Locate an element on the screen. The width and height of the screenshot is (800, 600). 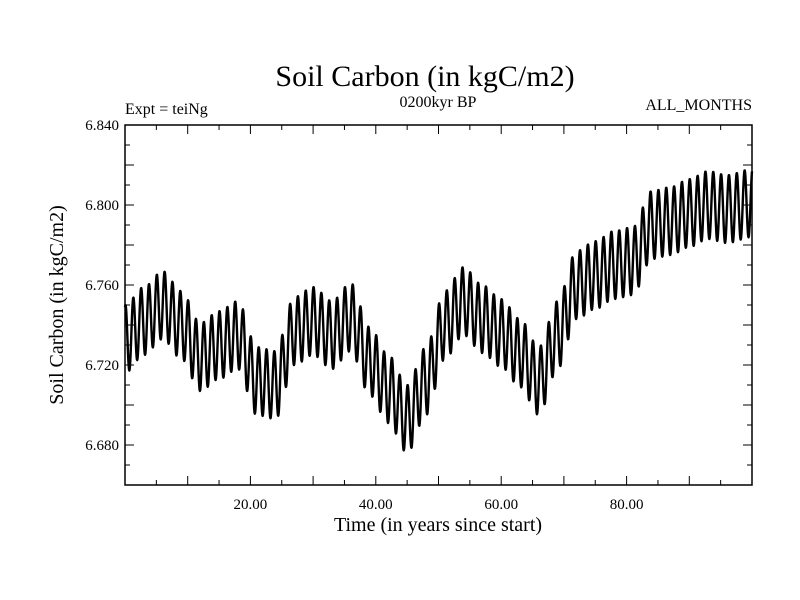
experiment-label: Expt = teiNg is located at coordinates (166, 109).